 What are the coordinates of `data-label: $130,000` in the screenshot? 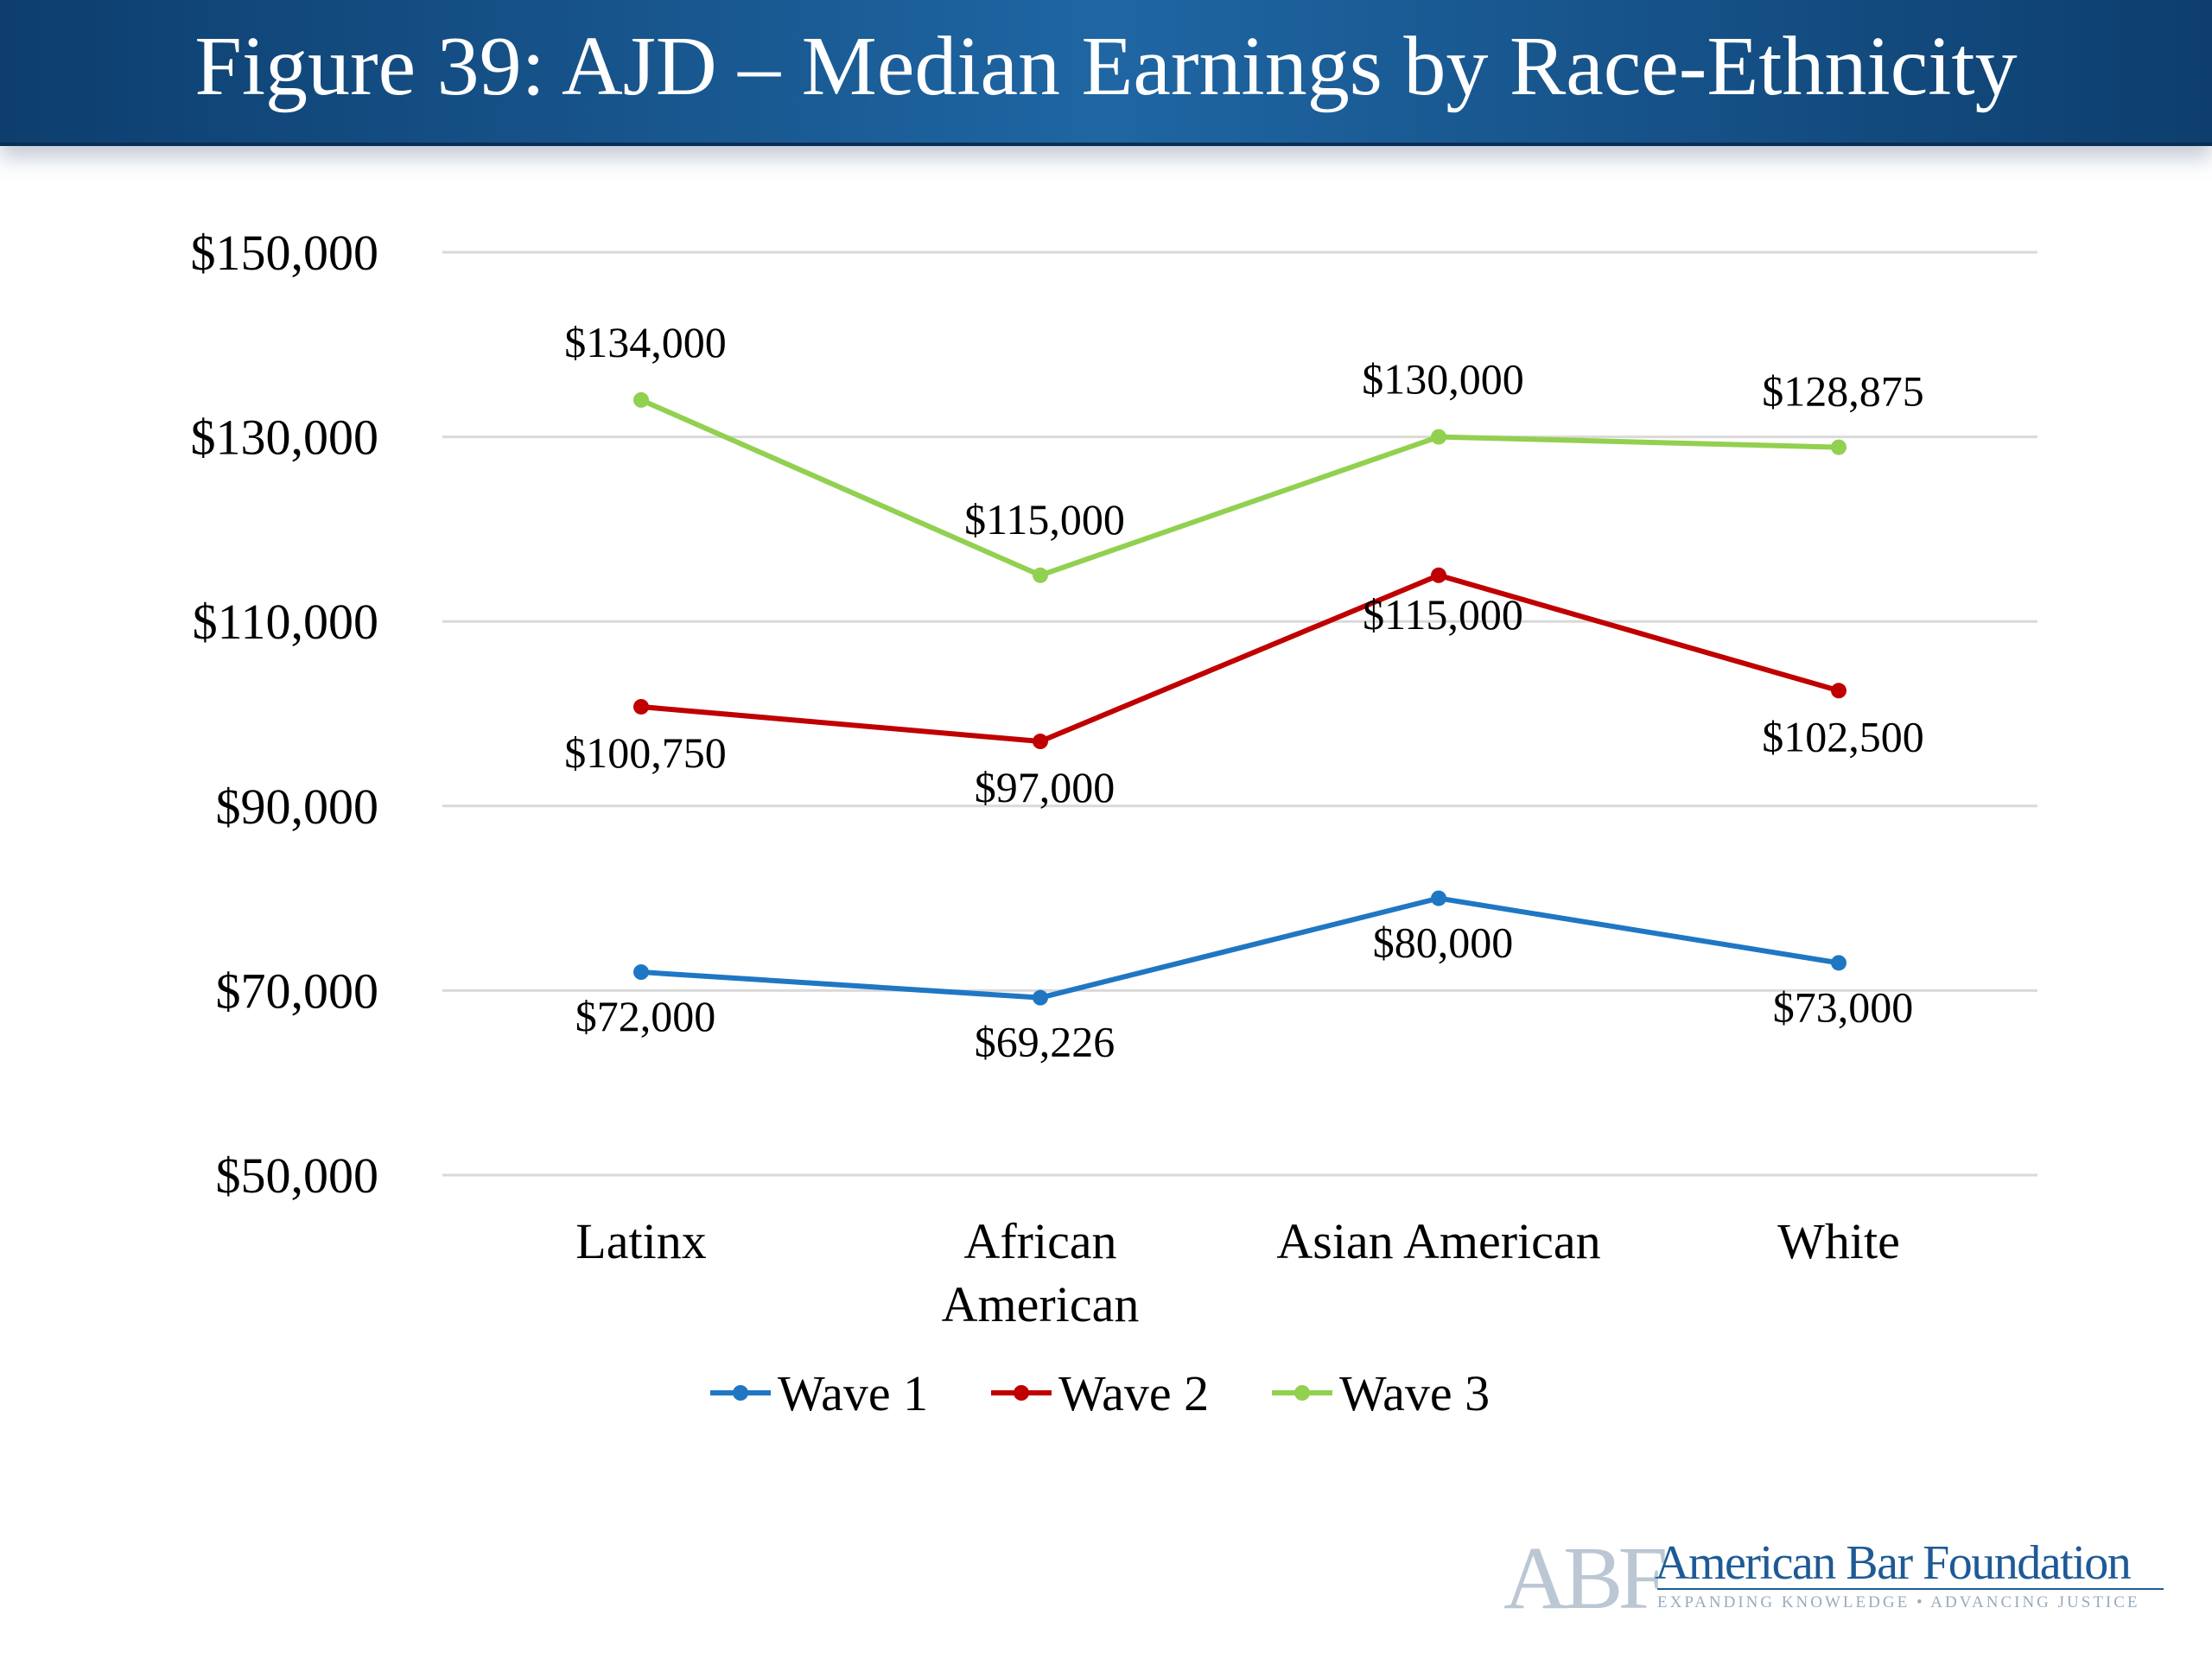 It's located at (1443, 379).